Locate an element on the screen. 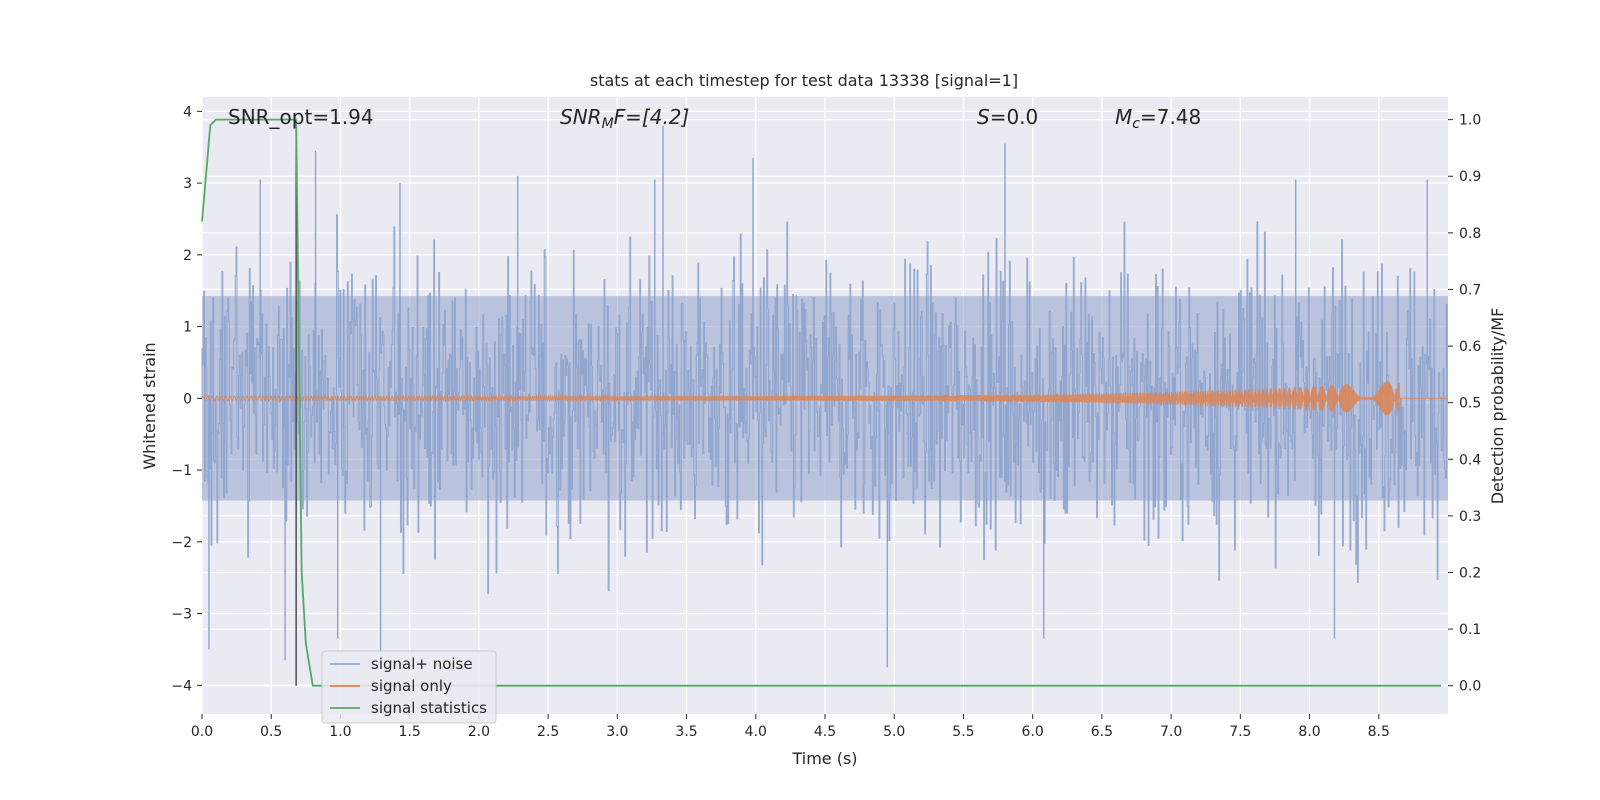 This screenshot has width=1600, height=800. y-right-tick-label: 0.3 is located at coordinates (1470, 517).